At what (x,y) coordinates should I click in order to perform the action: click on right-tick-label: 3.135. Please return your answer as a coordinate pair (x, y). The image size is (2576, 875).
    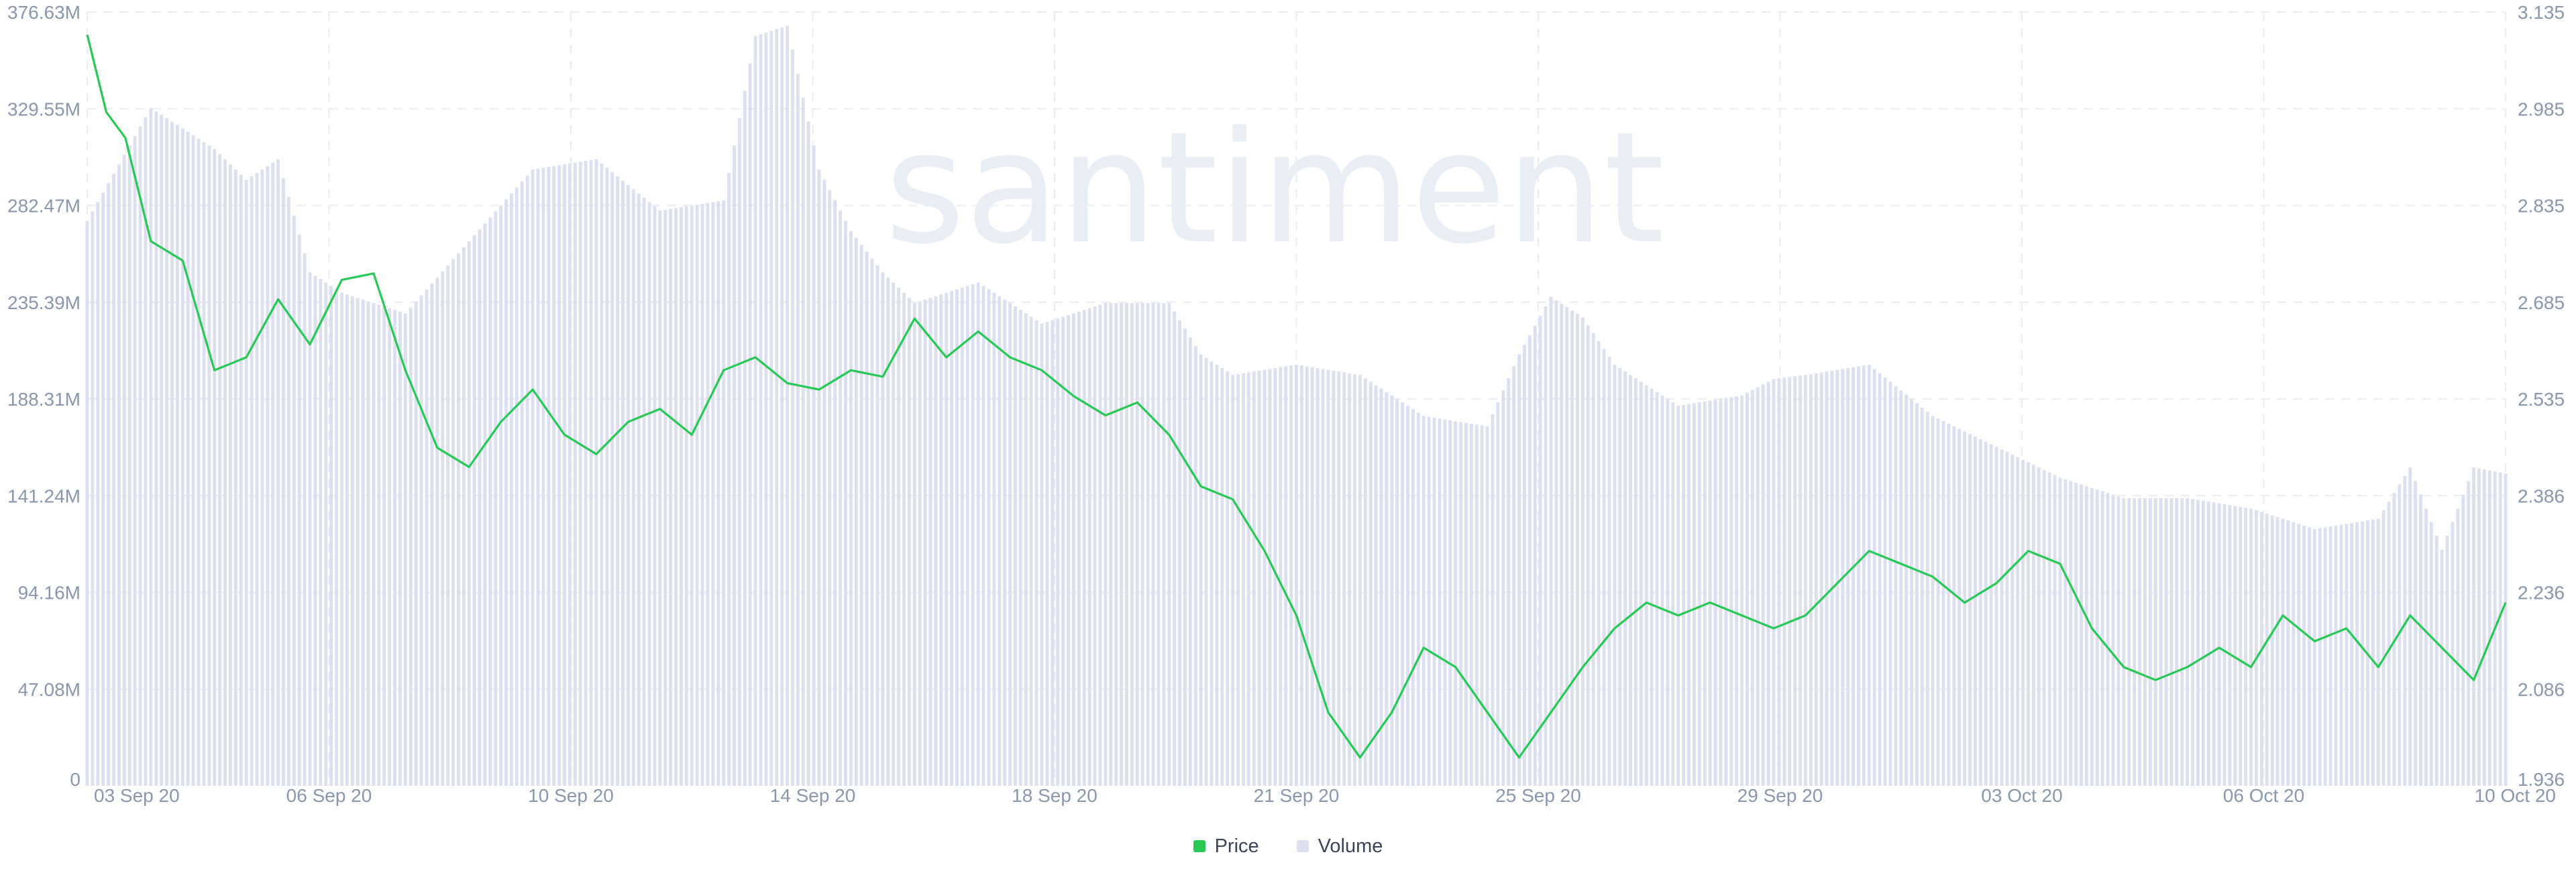
    Looking at the image, I should click on (2541, 12).